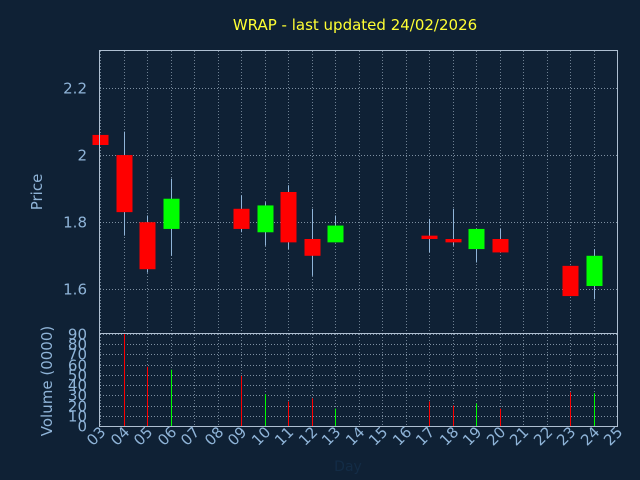 The width and height of the screenshot is (640, 480). Describe the element at coordinates (77, 386) in the screenshot. I see `volume-tick-label: 40` at that location.